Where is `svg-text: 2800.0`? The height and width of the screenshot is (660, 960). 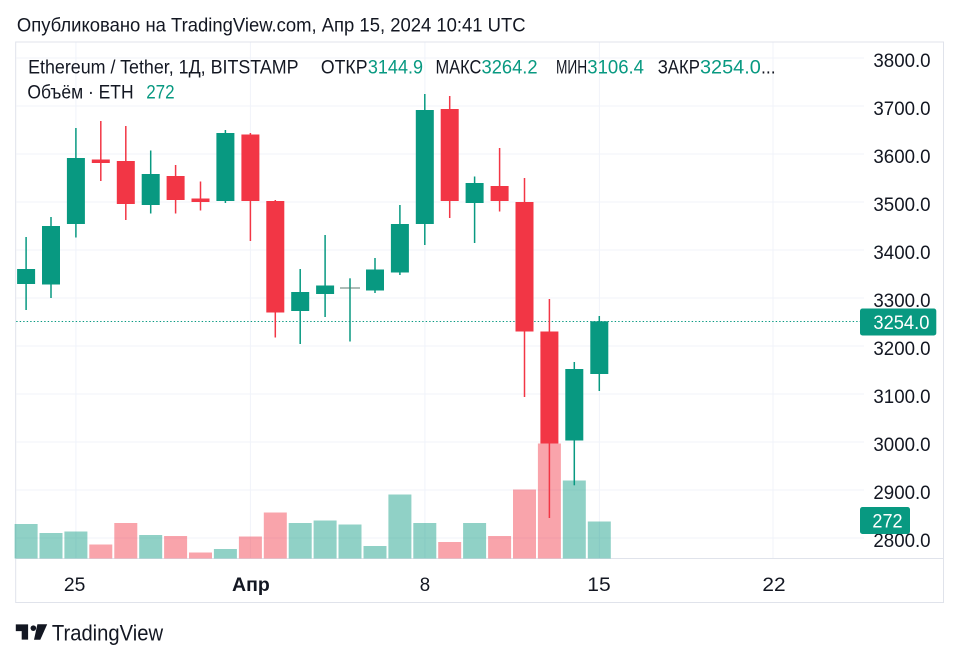 svg-text: 2800.0 is located at coordinates (901, 541).